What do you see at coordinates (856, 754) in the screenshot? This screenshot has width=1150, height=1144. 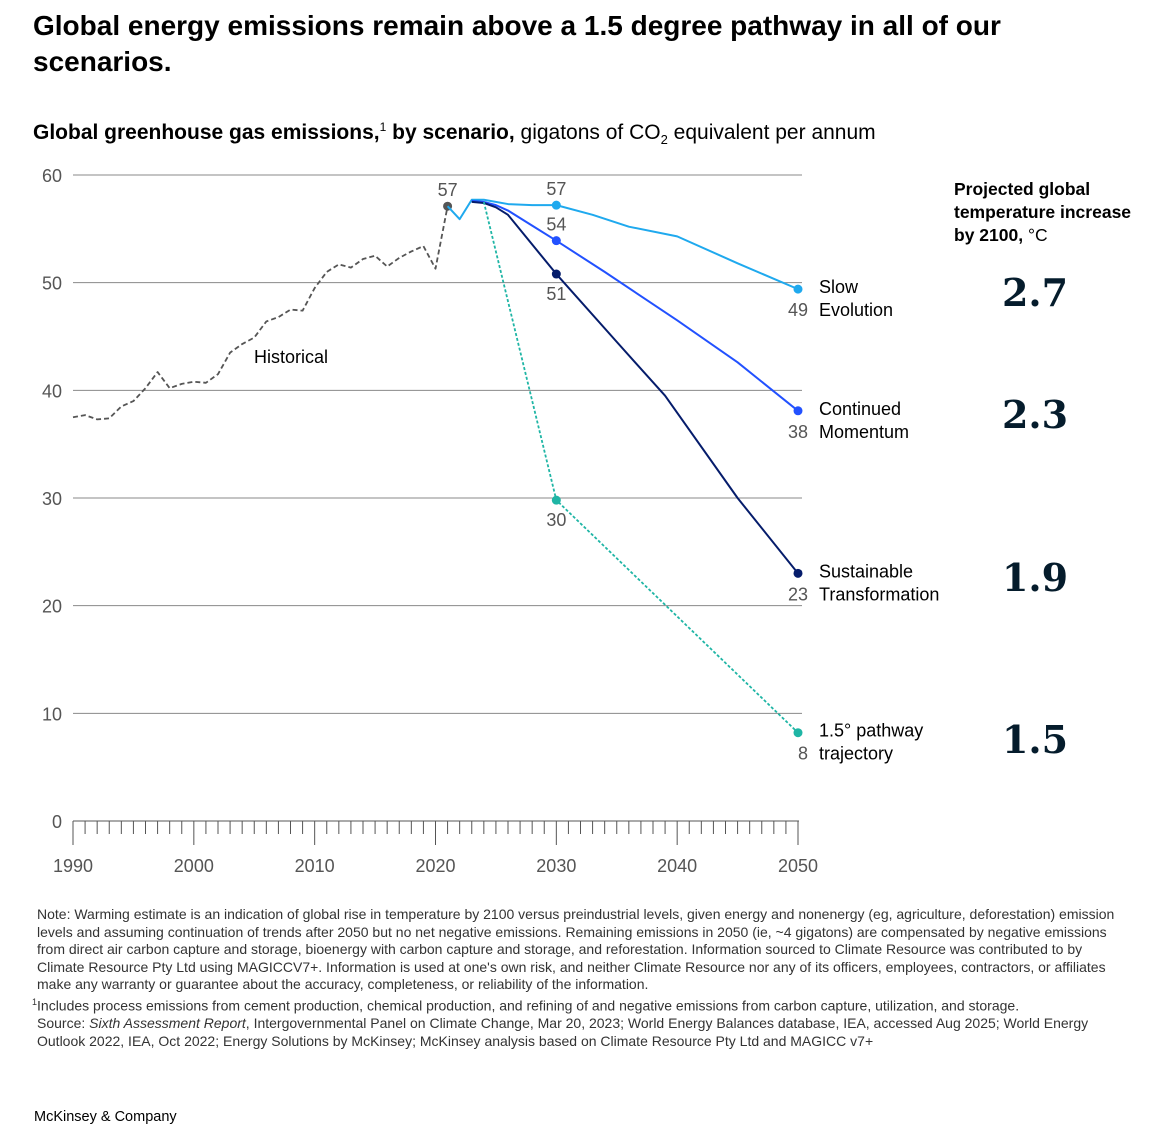 I see `series-name-1-5-pathway-trajectory: trajectory` at bounding box center [856, 754].